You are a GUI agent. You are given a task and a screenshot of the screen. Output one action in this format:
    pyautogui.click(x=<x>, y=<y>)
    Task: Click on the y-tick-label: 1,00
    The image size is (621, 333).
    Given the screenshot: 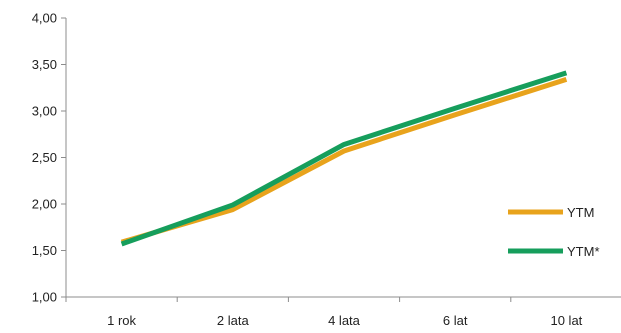 What is the action you would take?
    pyautogui.click(x=44, y=297)
    